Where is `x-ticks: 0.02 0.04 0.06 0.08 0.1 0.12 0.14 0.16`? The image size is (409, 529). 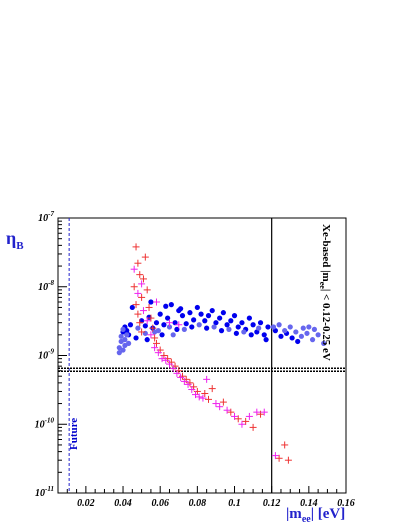
x-ticks: 0.02 0.04 0.06 0.08 0.1 0.12 0.14 0.16 is located at coordinates (206, 497).